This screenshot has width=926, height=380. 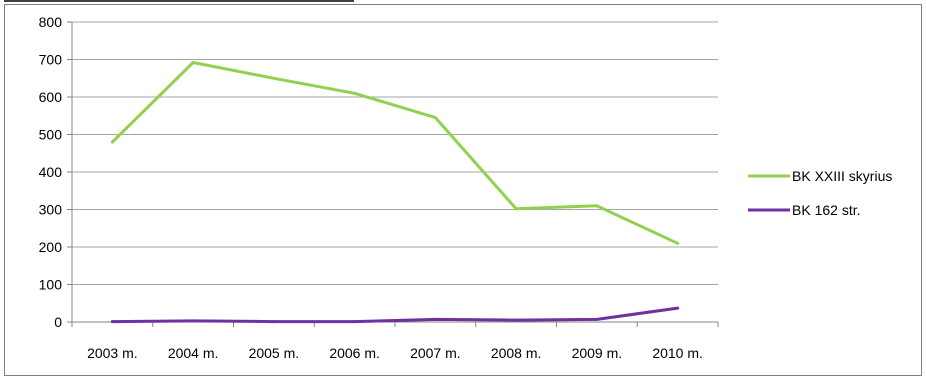 What do you see at coordinates (597, 353) in the screenshot?
I see `x-tick-label: 2009 m.` at bounding box center [597, 353].